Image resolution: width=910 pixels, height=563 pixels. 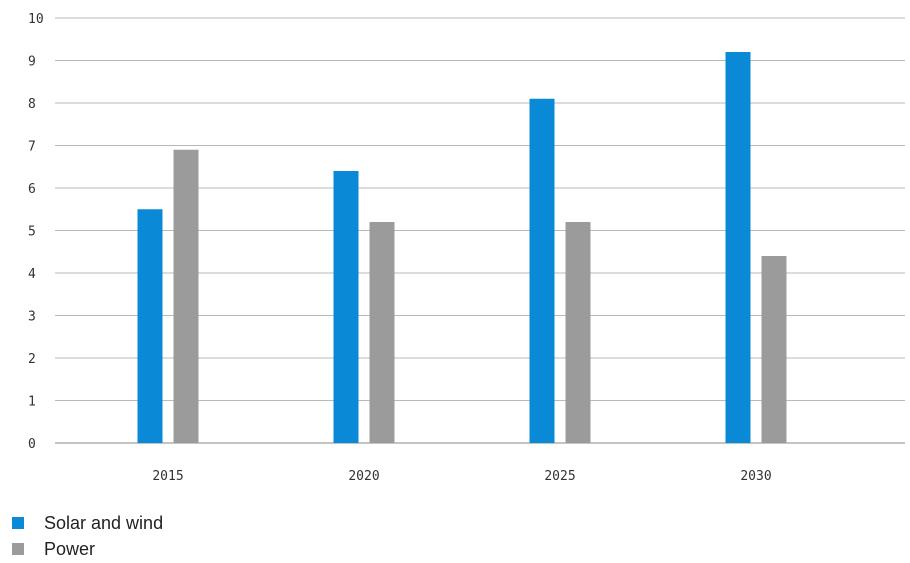 I want to click on legend: Solar and wind Power, so click(x=87, y=536).